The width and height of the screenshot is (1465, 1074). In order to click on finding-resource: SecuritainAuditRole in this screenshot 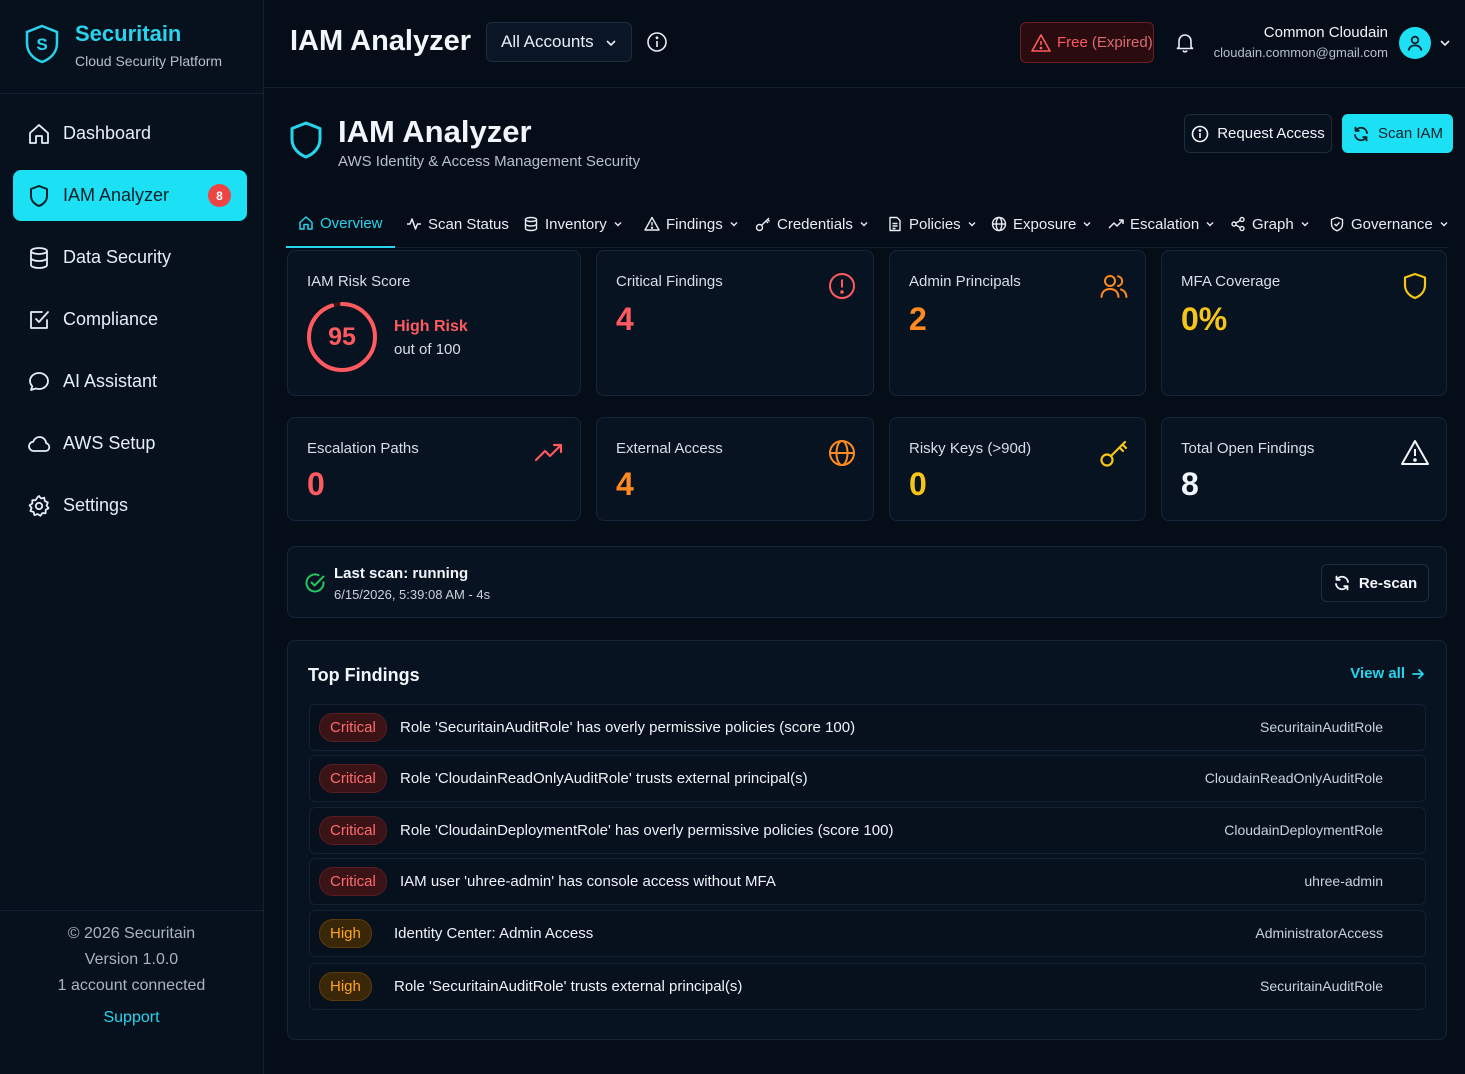, I will do `click(1321, 727)`.